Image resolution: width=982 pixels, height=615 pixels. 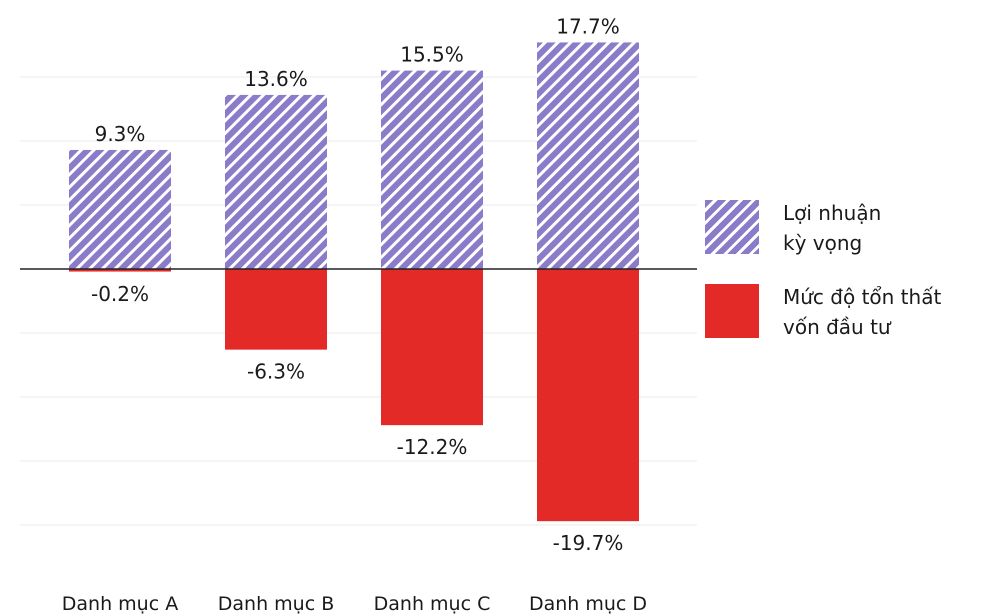 I want to click on category-label: Danh mục C, so click(x=432, y=604).